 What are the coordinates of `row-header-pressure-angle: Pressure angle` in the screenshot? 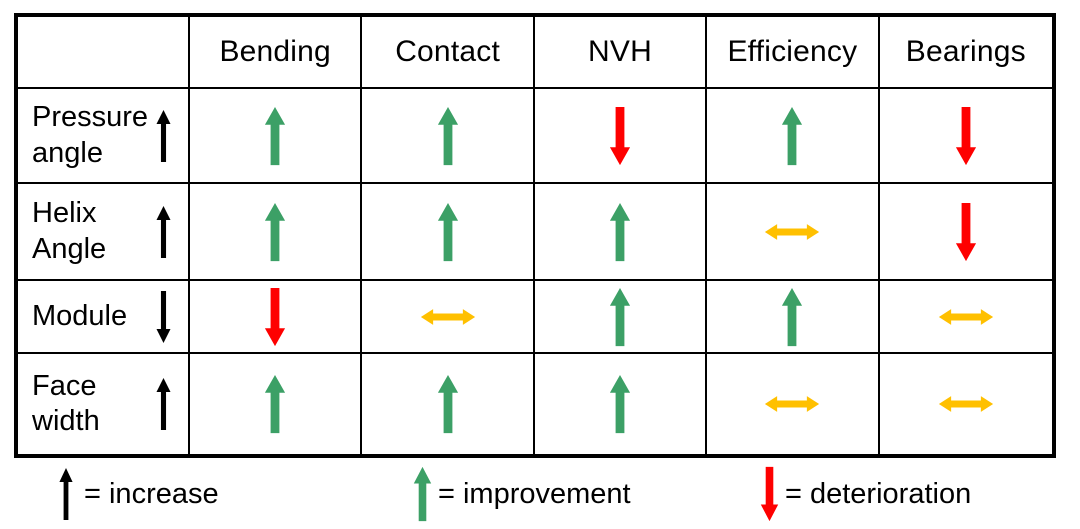 It's located at (104, 136).